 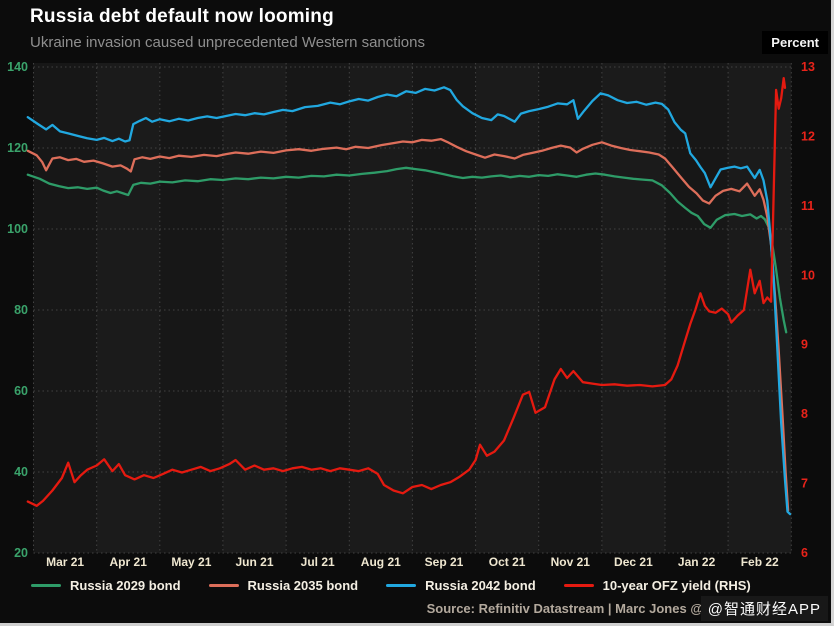 What do you see at coordinates (795, 42) in the screenshot?
I see `right-axis-unit-label: Percent` at bounding box center [795, 42].